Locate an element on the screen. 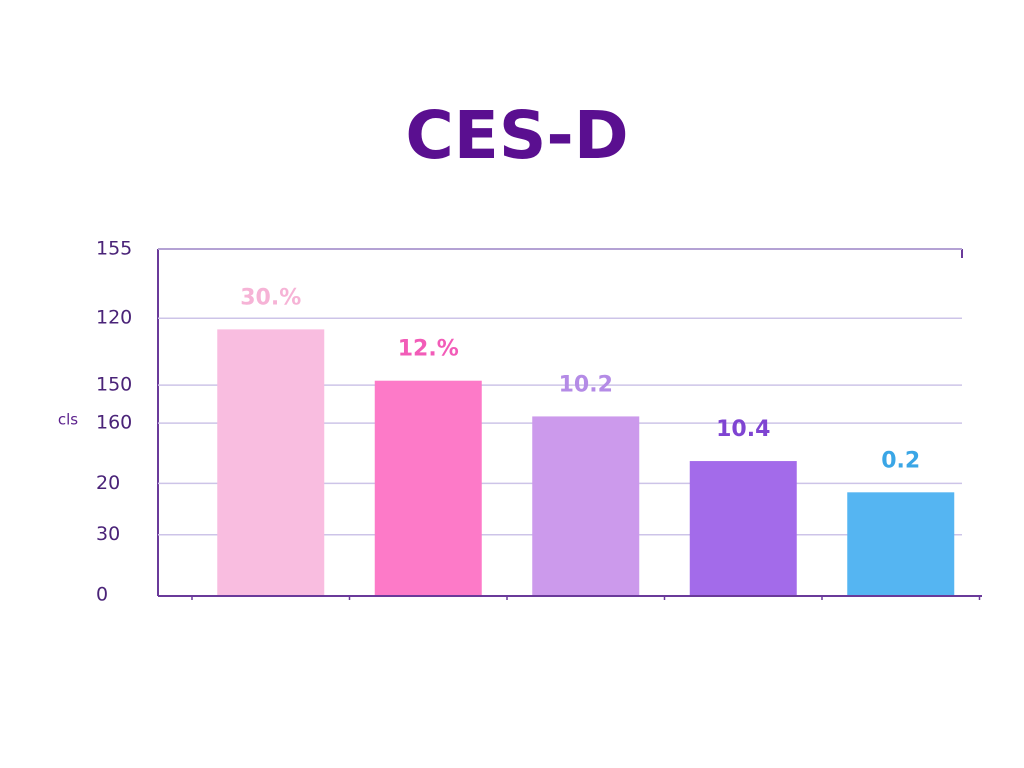 Image resolution: width=1024 pixels, height=768 pixels. y-tick-label: 120 is located at coordinates (114, 318).